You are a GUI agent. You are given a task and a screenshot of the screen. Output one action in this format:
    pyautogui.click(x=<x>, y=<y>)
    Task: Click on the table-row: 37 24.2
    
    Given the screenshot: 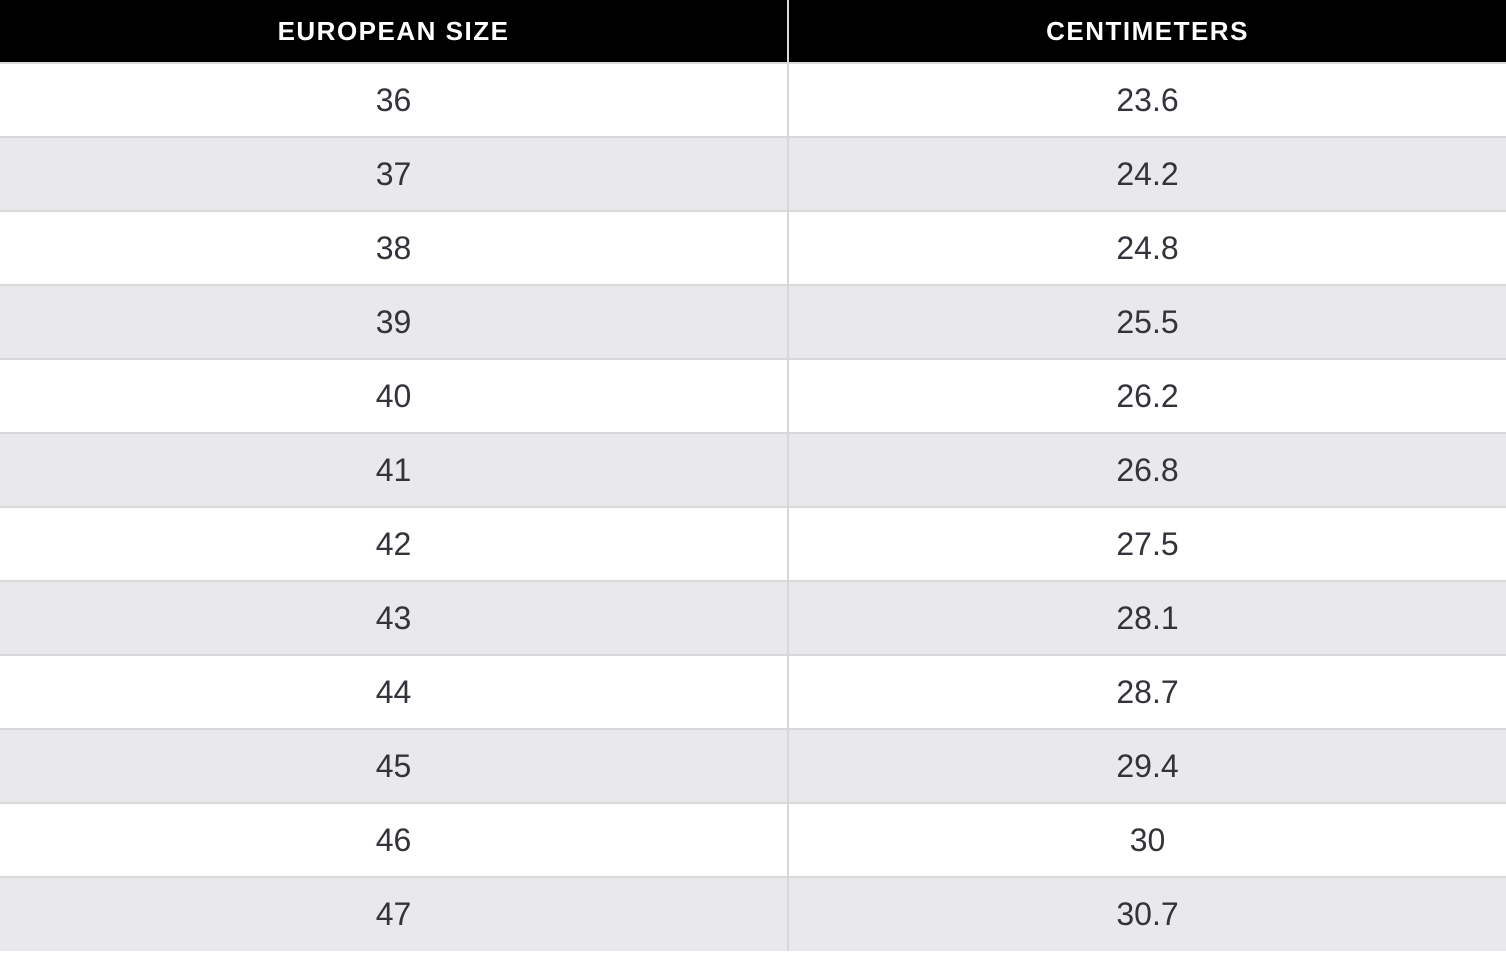 What is the action you would take?
    pyautogui.click(x=753, y=173)
    